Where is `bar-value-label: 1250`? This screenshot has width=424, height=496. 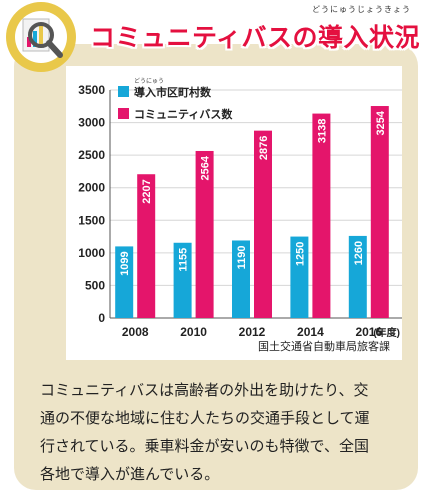 bar-value-label: 1250 is located at coordinates (300, 254).